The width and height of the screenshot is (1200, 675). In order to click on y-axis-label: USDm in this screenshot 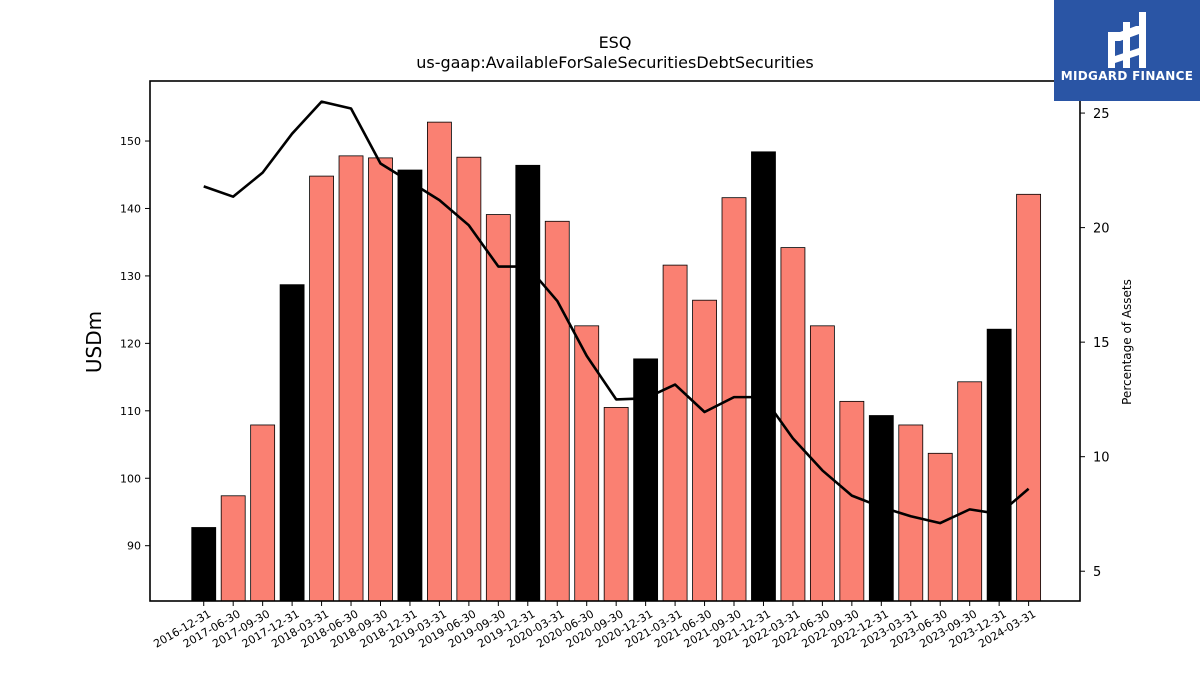, I will do `click(94, 342)`.